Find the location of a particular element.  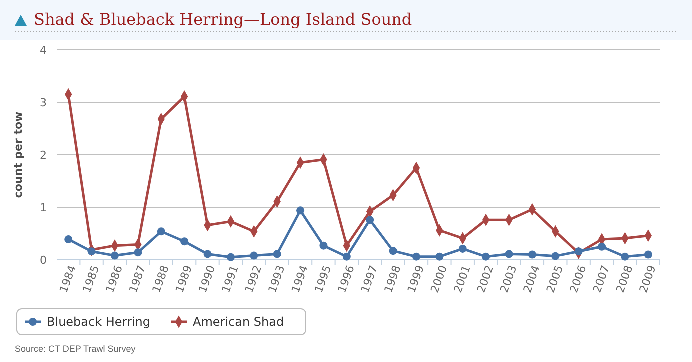

x-tick-label: 1995 is located at coordinates (323, 279).